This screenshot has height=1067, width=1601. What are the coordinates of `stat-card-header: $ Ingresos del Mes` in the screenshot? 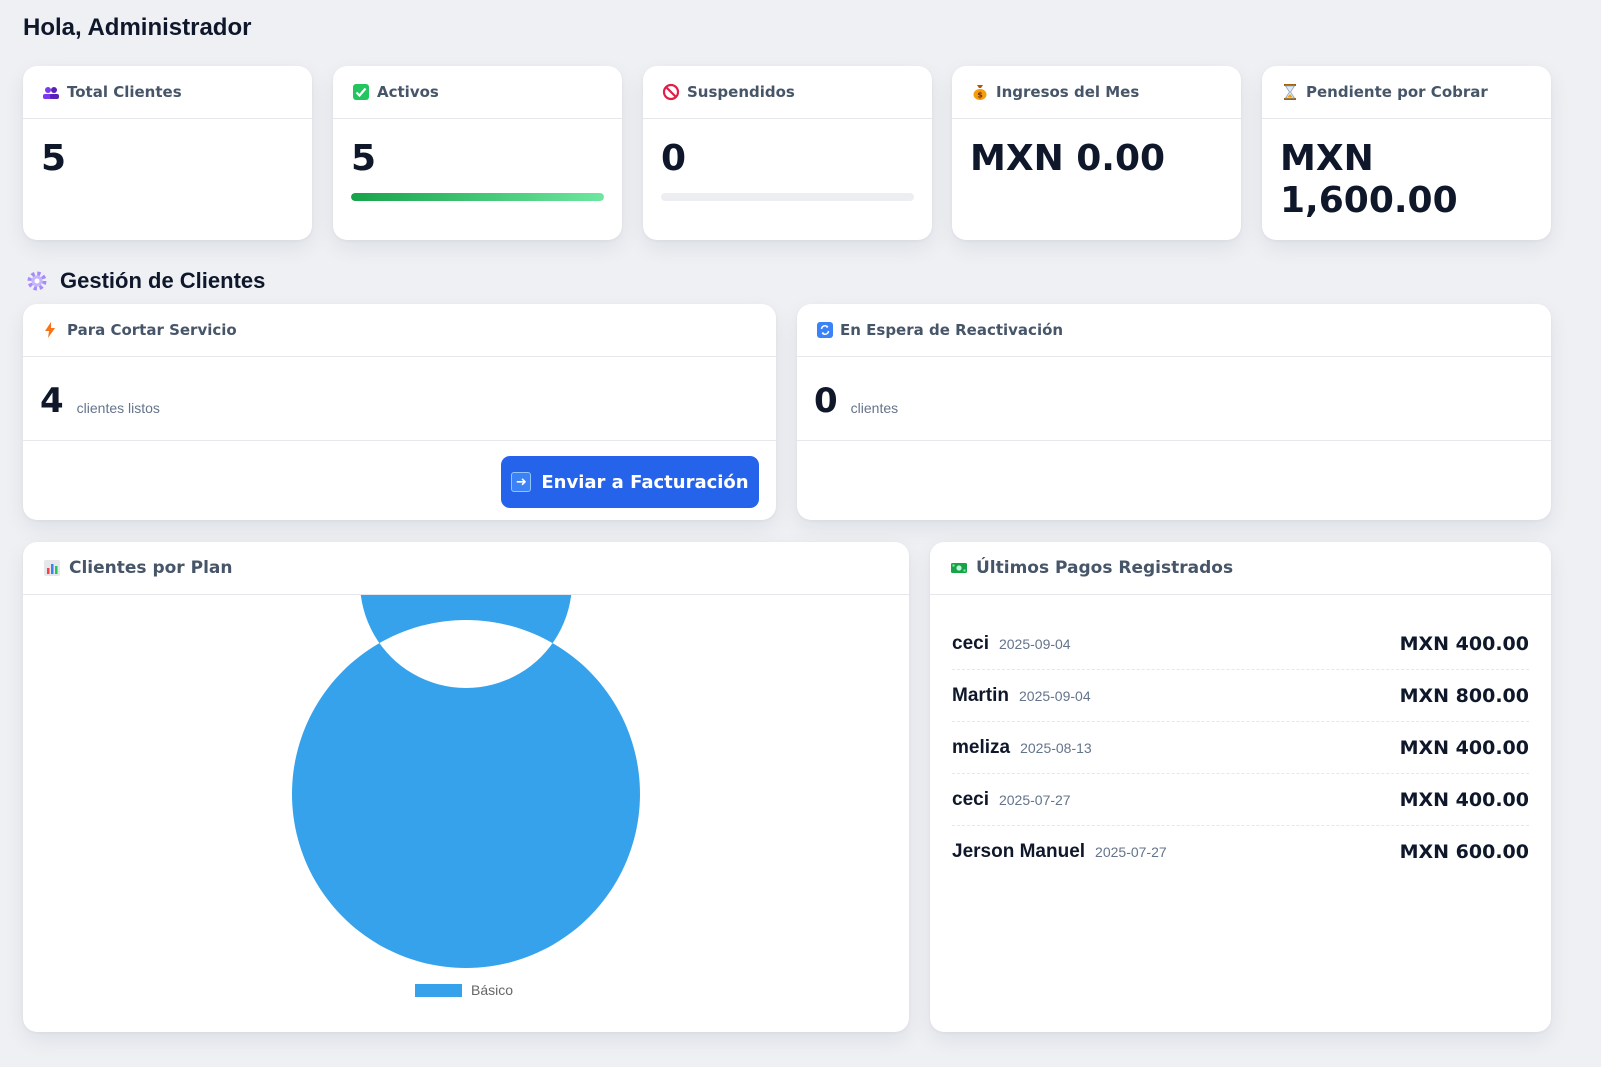 It's located at (1096, 92).